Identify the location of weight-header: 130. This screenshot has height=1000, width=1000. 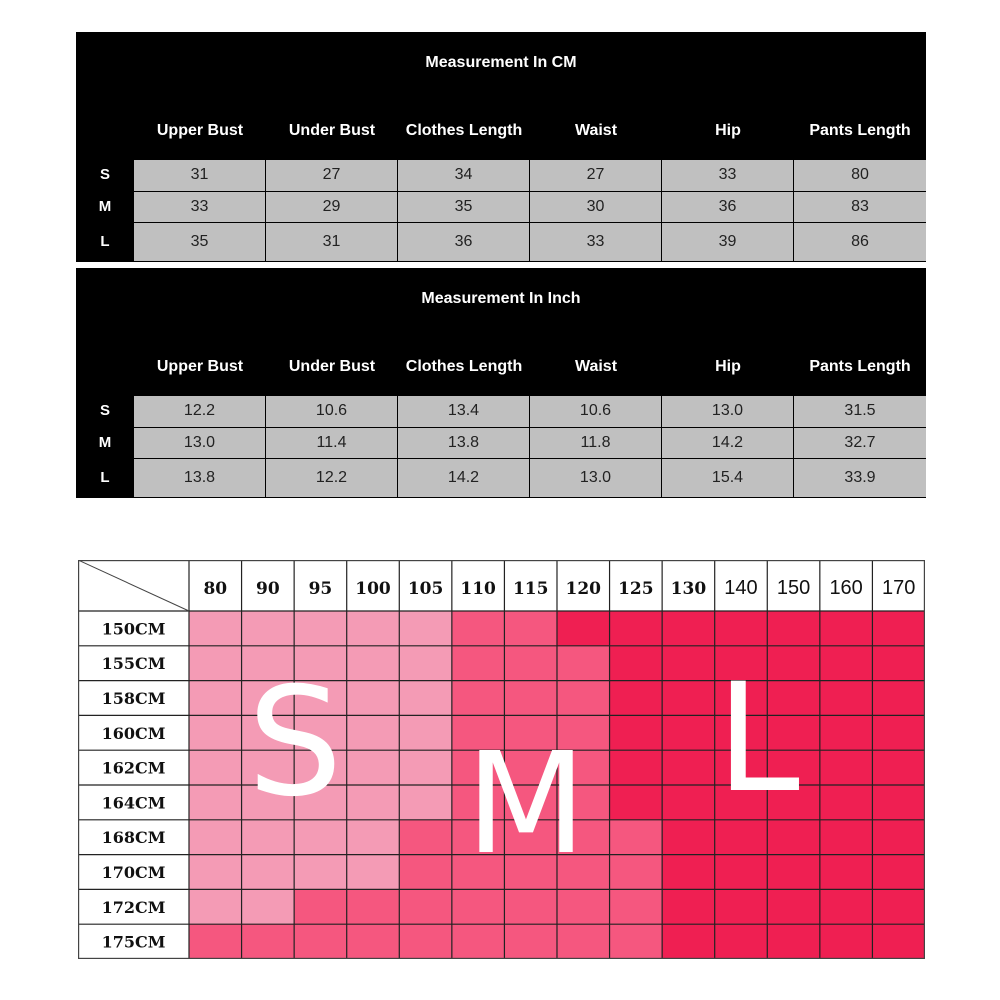
(689, 589).